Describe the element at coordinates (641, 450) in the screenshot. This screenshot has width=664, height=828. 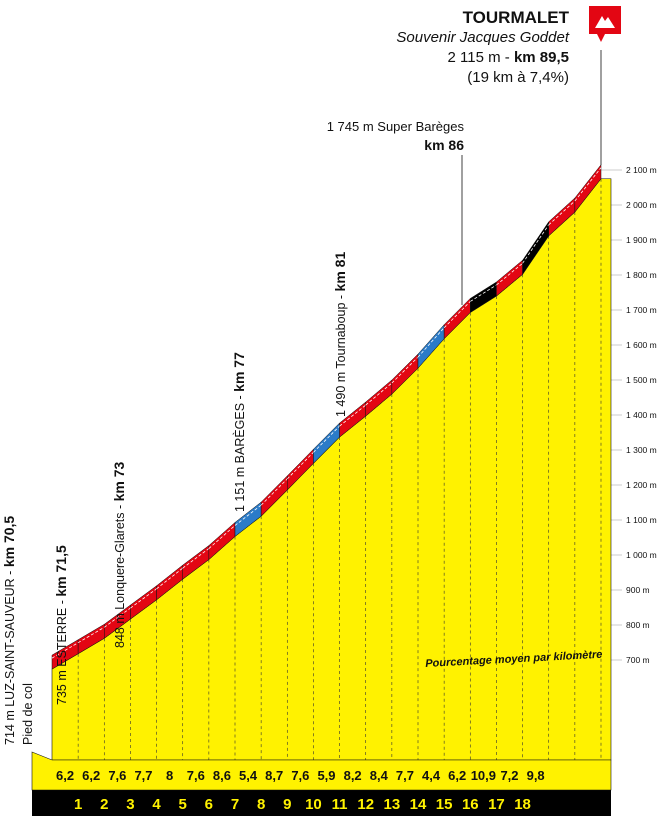
I see `y-tick-label: 1 300 m` at that location.